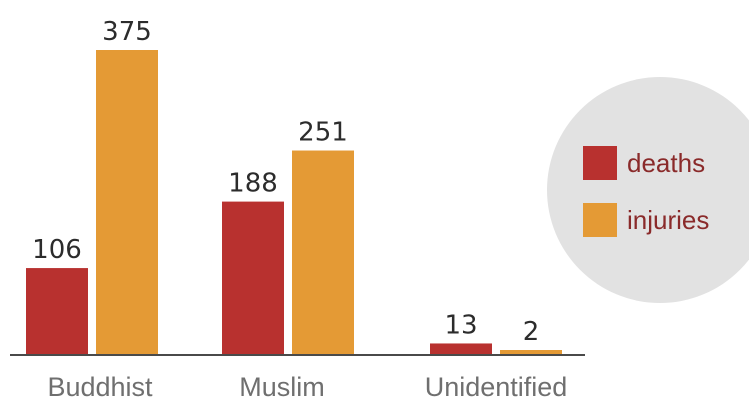 This screenshot has width=749, height=407. I want to click on category-label-unidentified: Unidentified, so click(496, 387).